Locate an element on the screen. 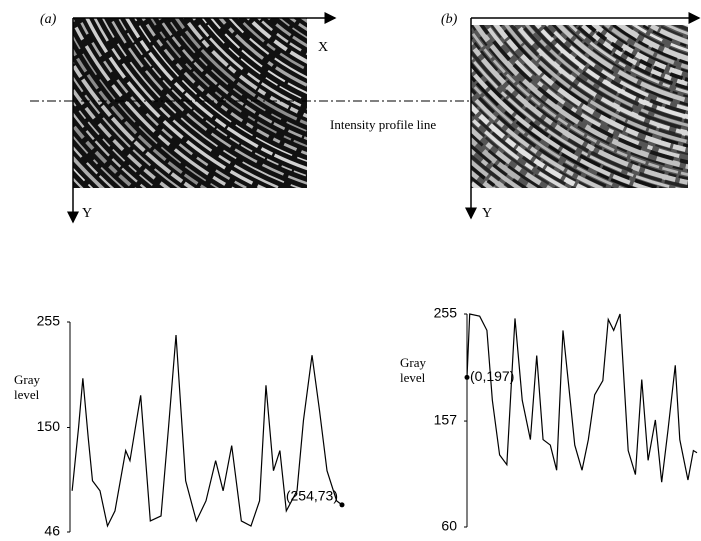  texture-stripes-b is located at coordinates (579, 106).